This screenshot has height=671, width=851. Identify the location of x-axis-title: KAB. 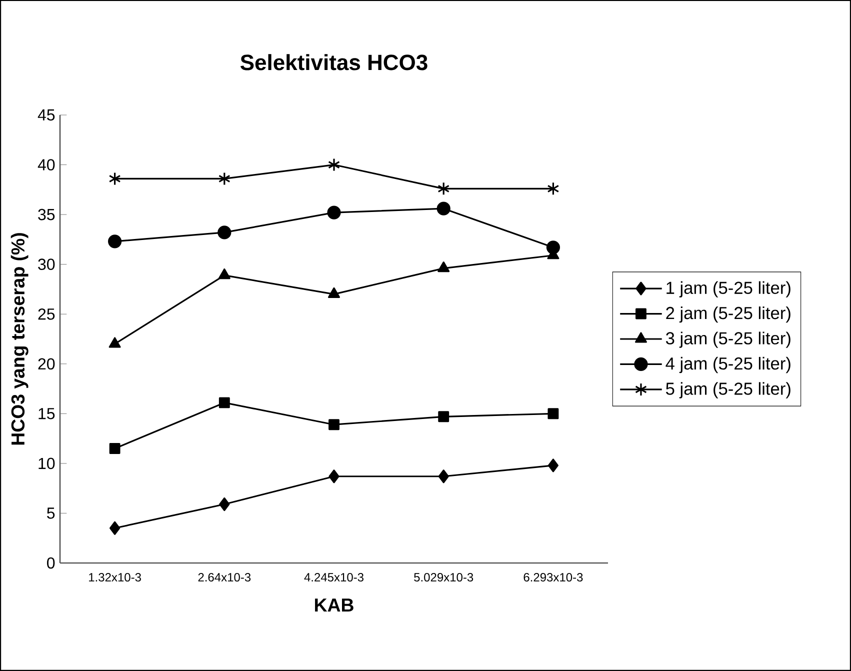
(334, 605).